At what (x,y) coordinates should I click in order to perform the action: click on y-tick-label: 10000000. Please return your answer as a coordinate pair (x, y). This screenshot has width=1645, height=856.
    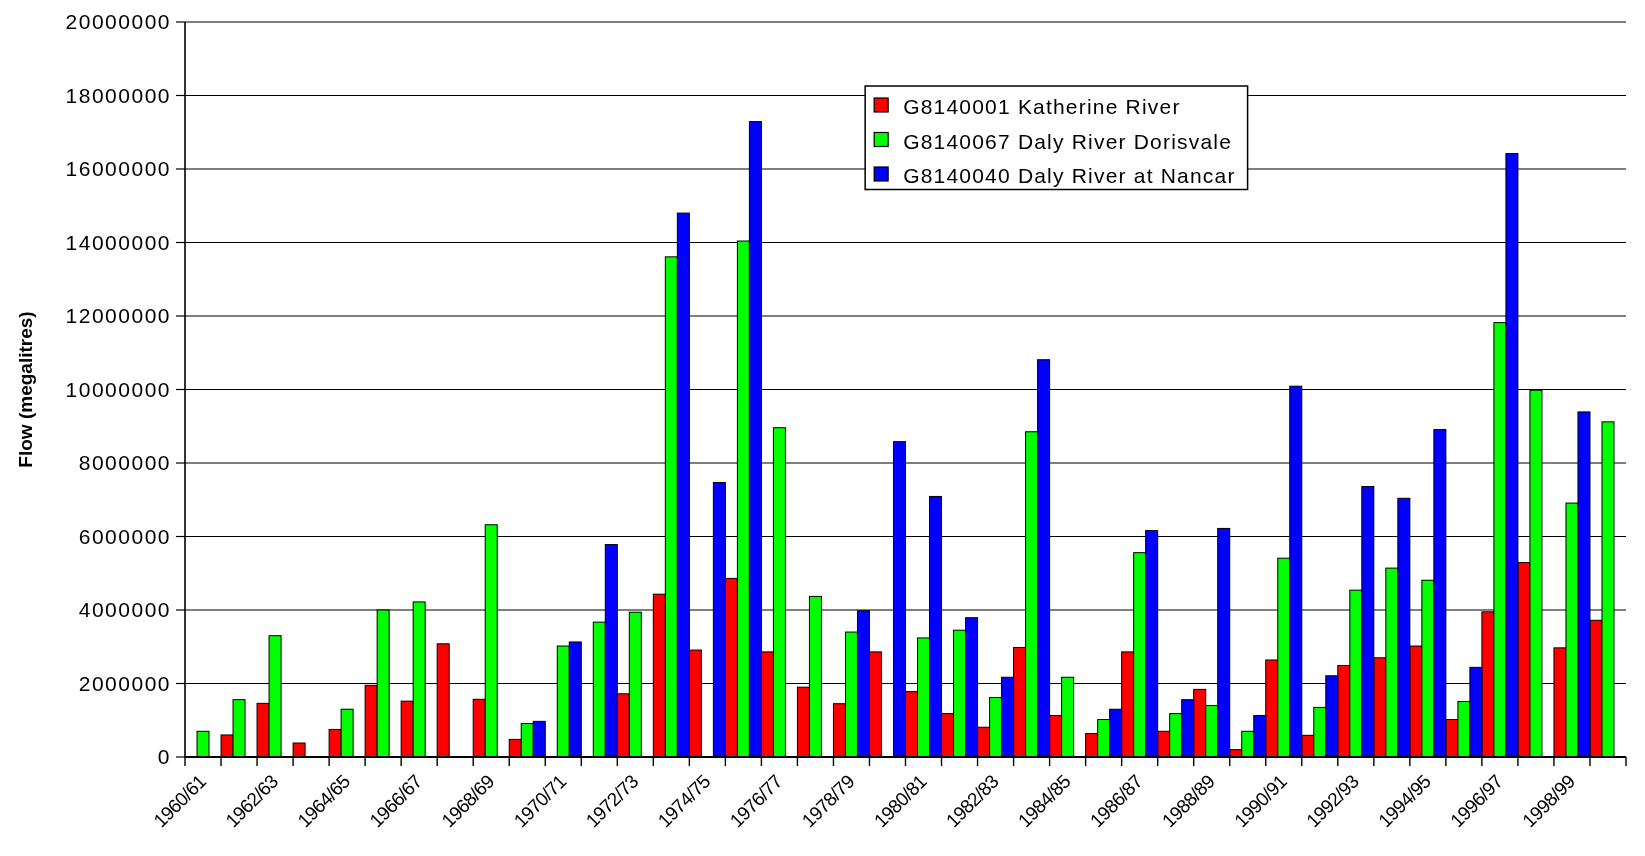
    Looking at the image, I should click on (118, 389).